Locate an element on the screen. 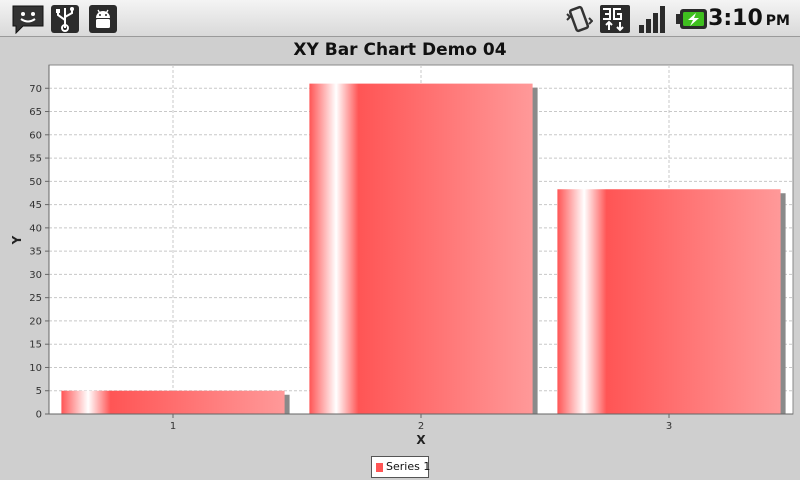 Image resolution: width=800 pixels, height=480 pixels. vibrate-icon is located at coordinates (579, 19).